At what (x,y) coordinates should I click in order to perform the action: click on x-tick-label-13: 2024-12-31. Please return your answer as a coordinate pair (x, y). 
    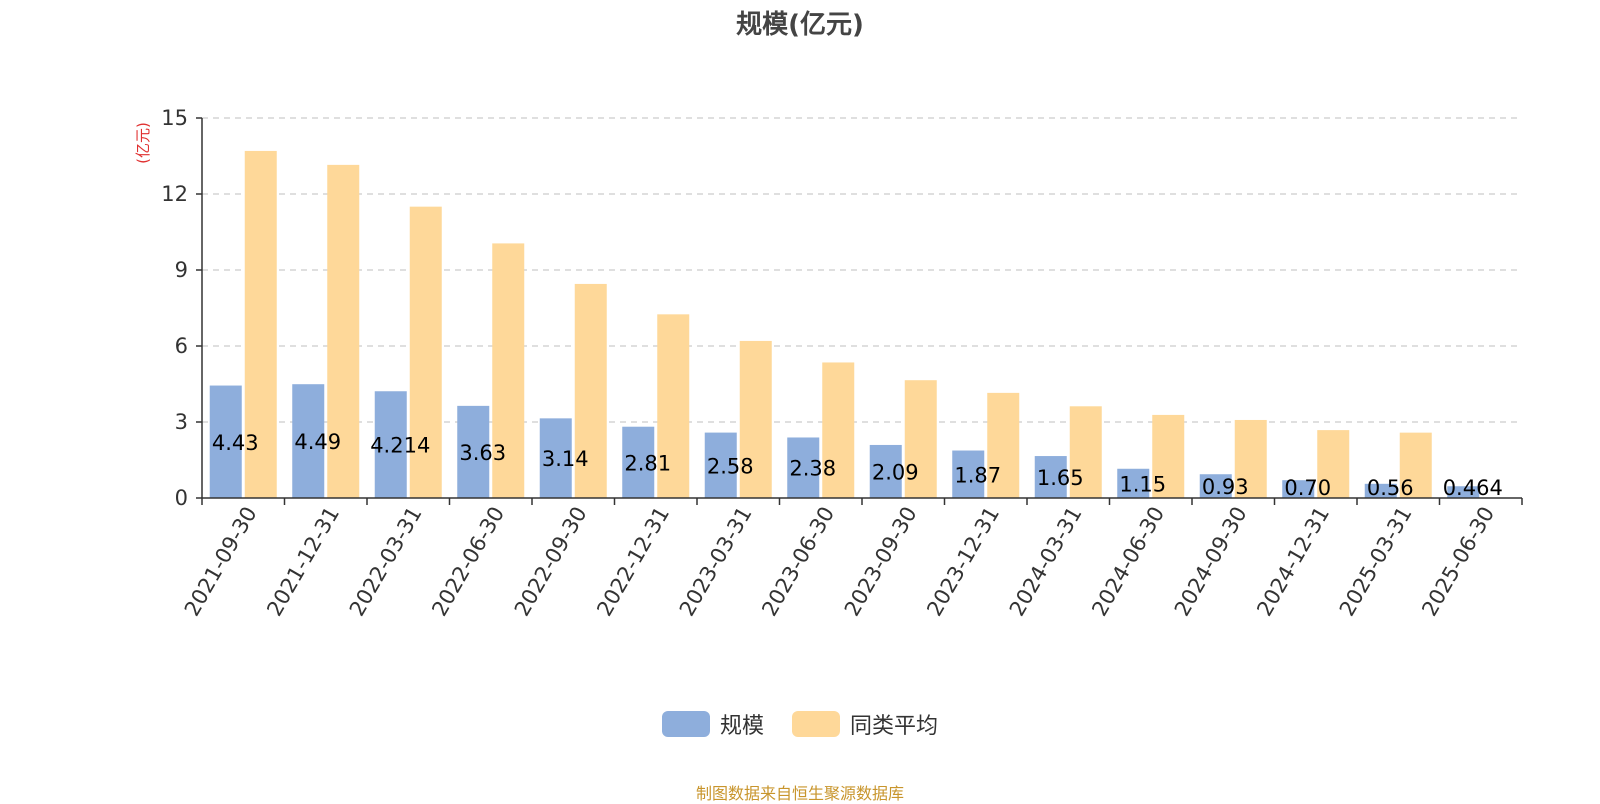
    Looking at the image, I should click on (1293, 562).